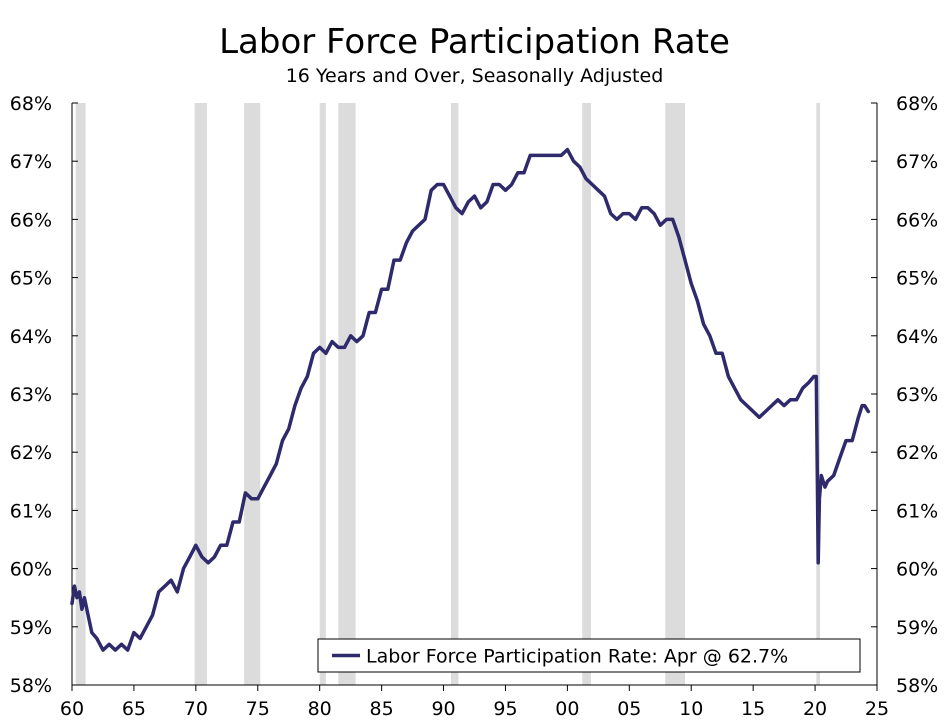  I want to click on y-tick-label-right: 63%, so click(917, 395).